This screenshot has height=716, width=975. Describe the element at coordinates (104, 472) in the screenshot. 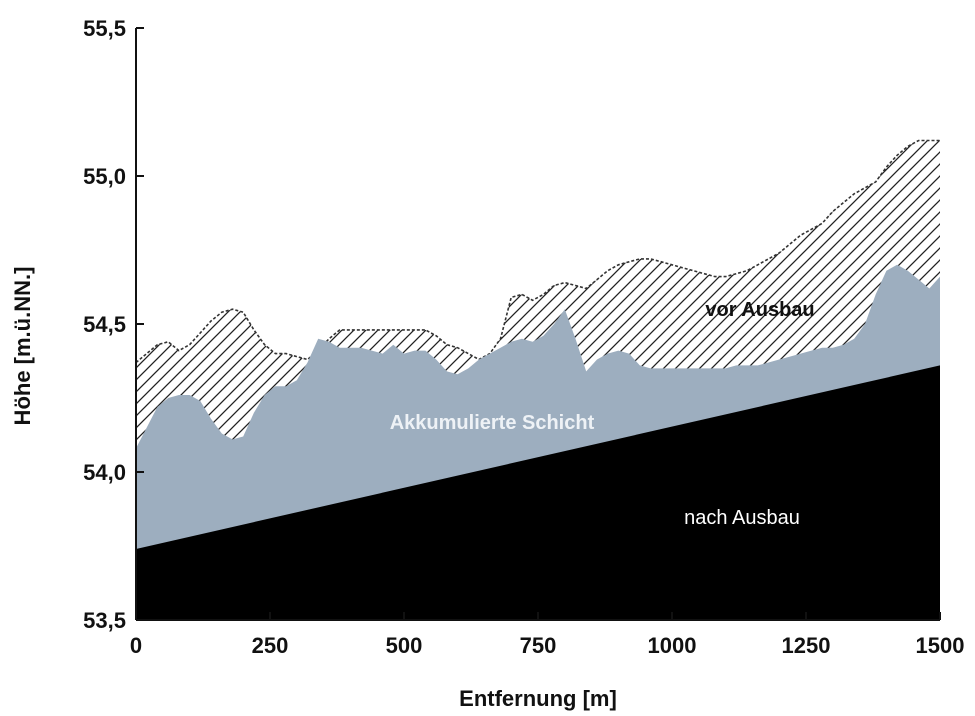

I see `y-tick-label: 54,0` at that location.